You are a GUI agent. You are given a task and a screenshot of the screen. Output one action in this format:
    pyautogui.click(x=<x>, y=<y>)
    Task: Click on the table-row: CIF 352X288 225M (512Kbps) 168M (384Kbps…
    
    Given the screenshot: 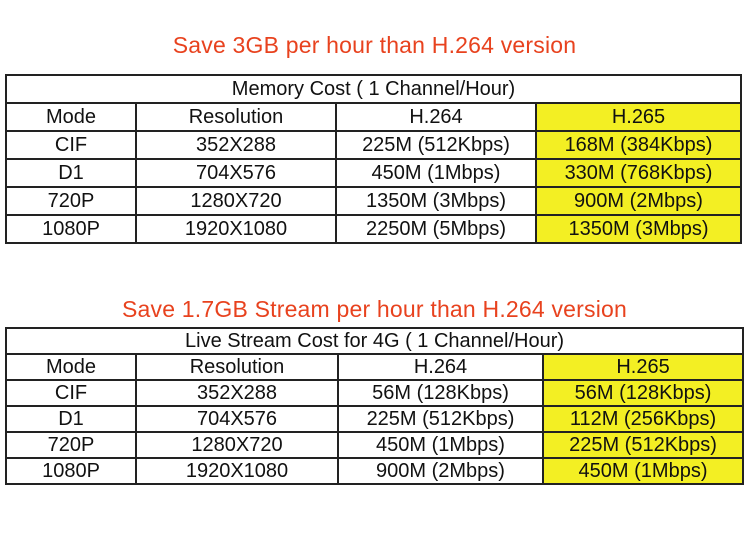 What is the action you would take?
    pyautogui.click(x=373, y=145)
    